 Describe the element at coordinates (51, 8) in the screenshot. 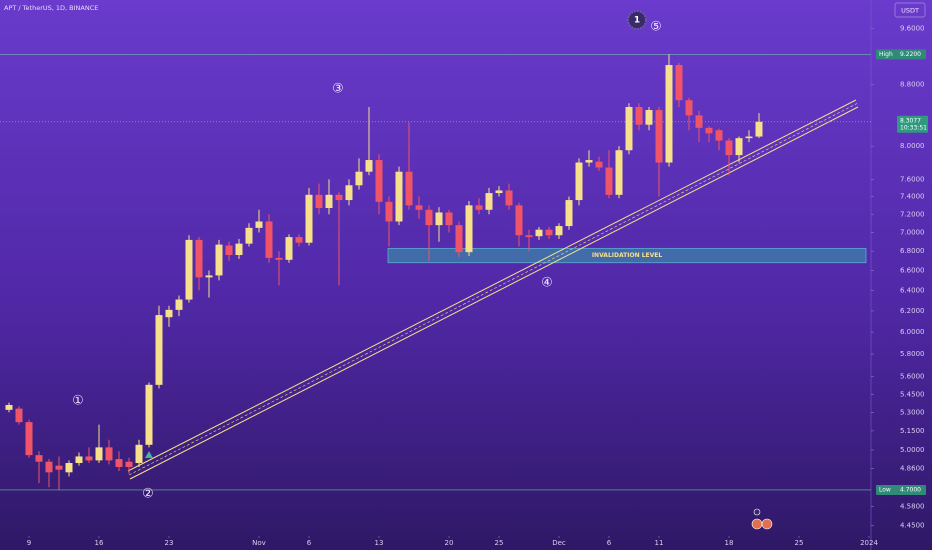

I see `symbol-title: APT / TetherUS, 1D, BINANCE` at that location.